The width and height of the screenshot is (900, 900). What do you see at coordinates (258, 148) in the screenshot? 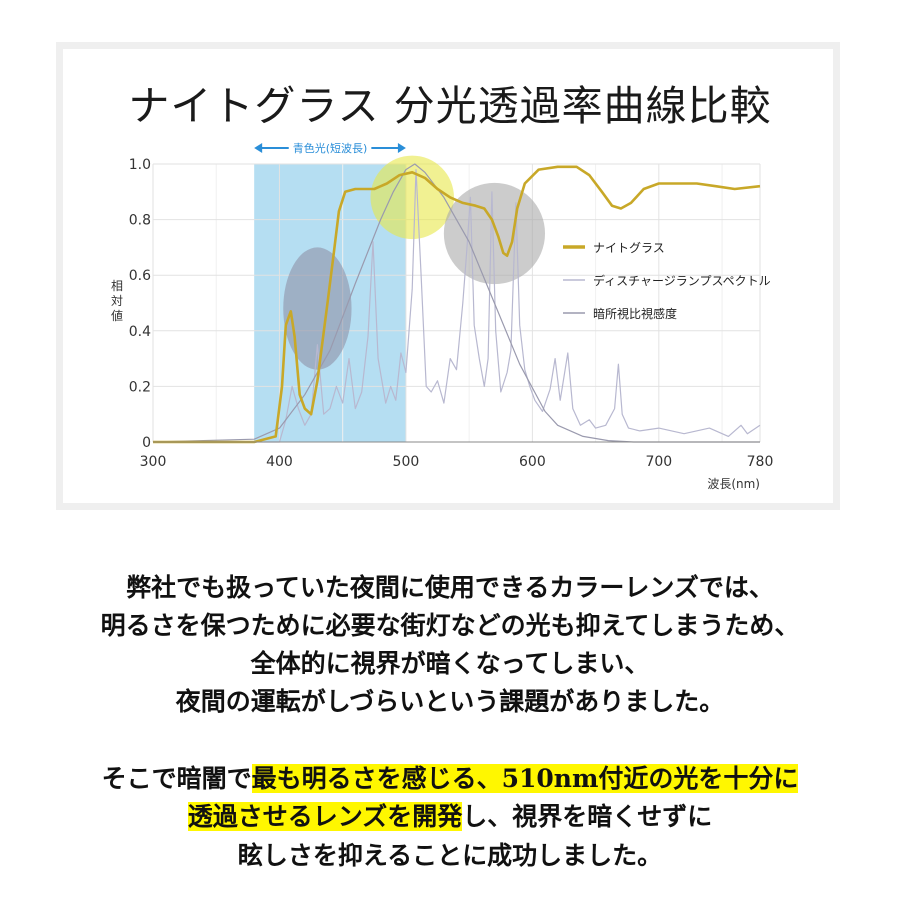
I see `band-arrow-left-head` at bounding box center [258, 148].